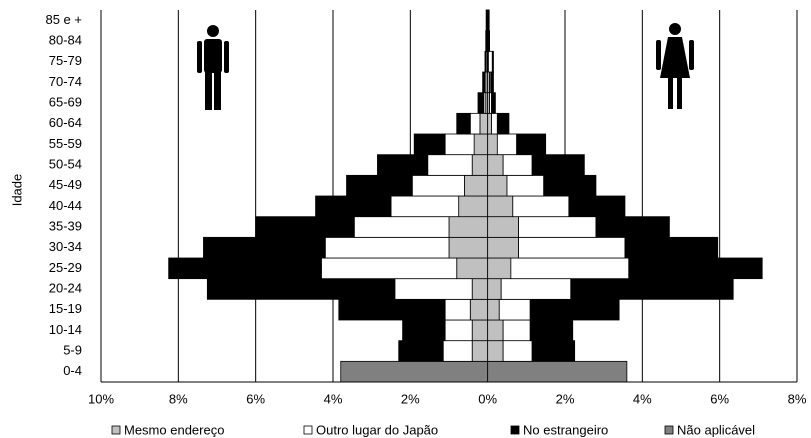  What do you see at coordinates (16, 190) in the screenshot?
I see `y-axis-label: Idade` at bounding box center [16, 190].